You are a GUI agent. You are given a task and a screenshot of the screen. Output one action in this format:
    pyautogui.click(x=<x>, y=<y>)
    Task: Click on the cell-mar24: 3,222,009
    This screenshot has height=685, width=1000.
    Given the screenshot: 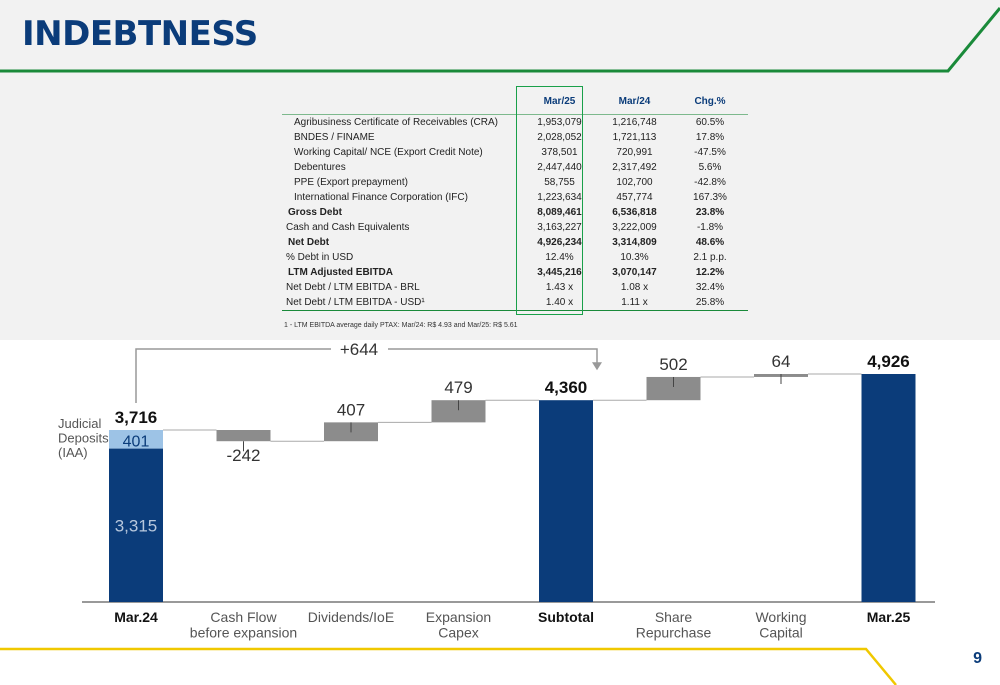 What is the action you would take?
    pyautogui.click(x=634, y=227)
    